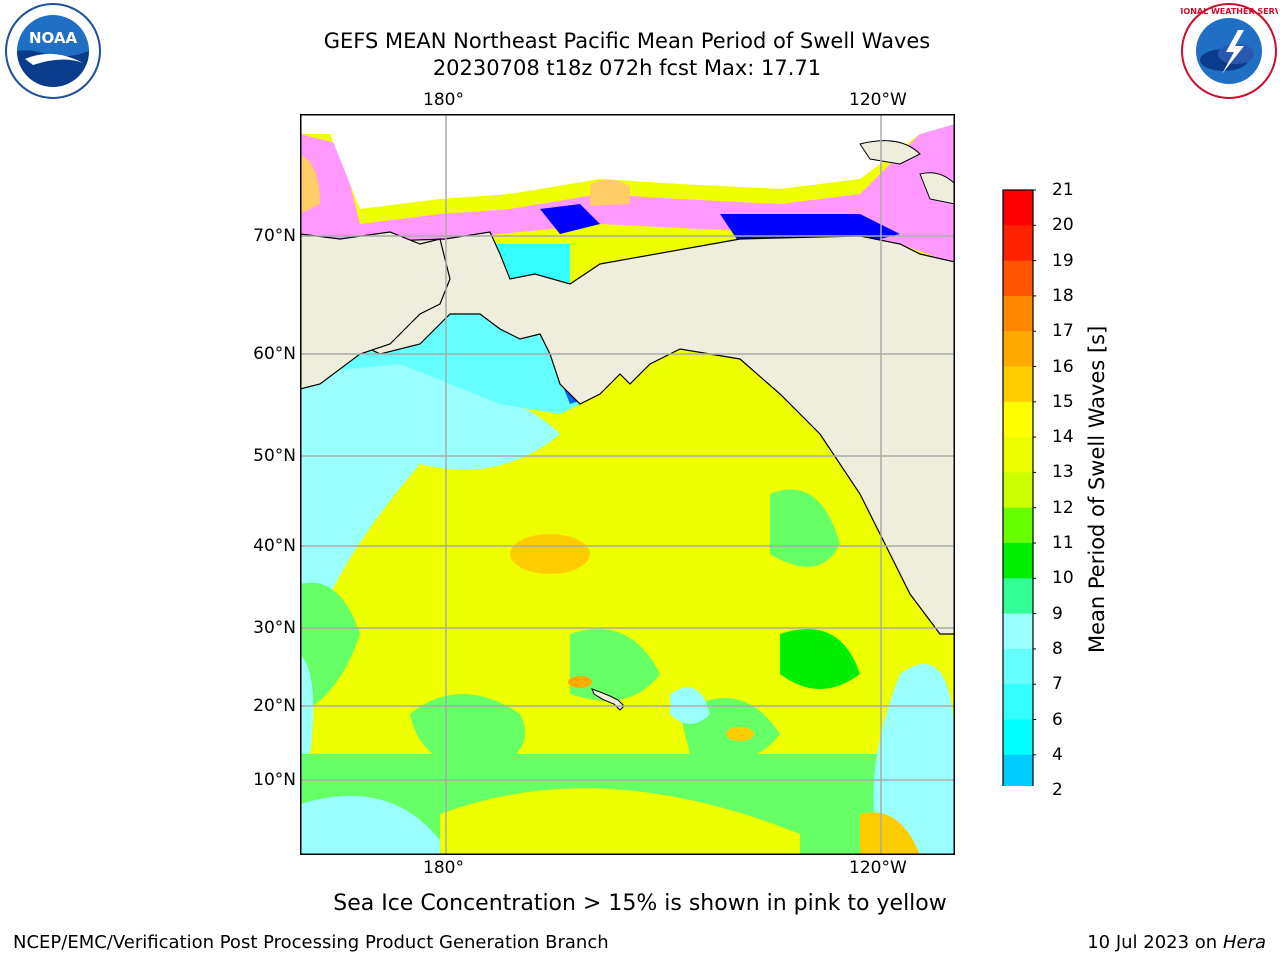 The width and height of the screenshot is (1280, 960). Describe the element at coordinates (307, 704) in the screenshot. I see `ocean-west-cyan2` at that location.